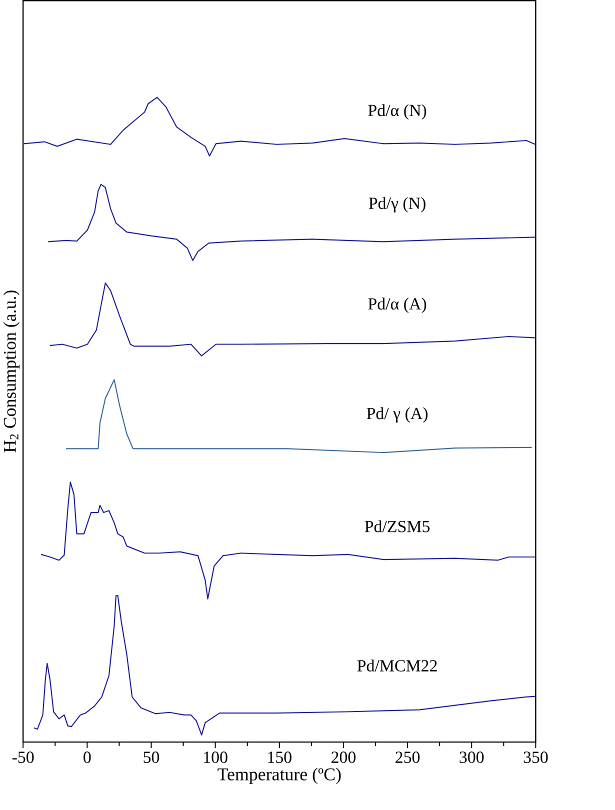 This screenshot has width=615, height=810. What do you see at coordinates (344, 757) in the screenshot?
I see `x-tick-label: 200` at bounding box center [344, 757].